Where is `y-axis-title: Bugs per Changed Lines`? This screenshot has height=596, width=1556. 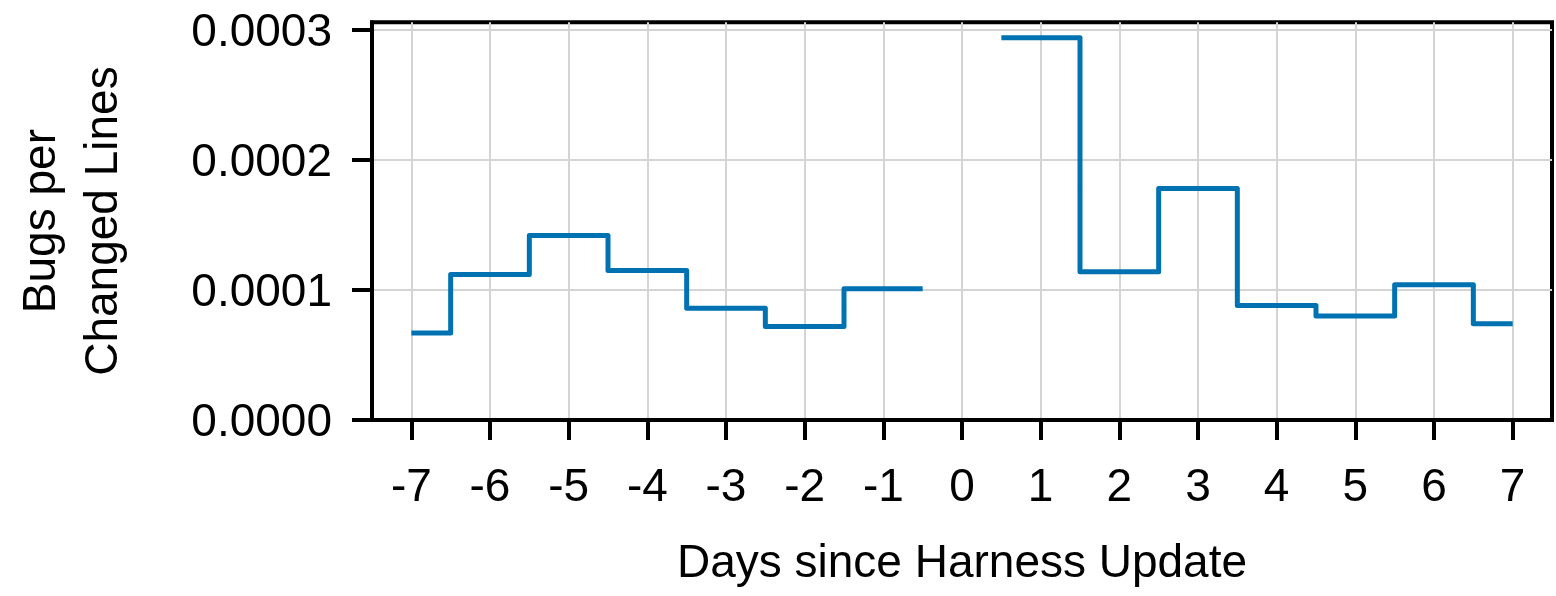
y-axis-title: Bugs per Changed Lines is located at coordinates (70, 221).